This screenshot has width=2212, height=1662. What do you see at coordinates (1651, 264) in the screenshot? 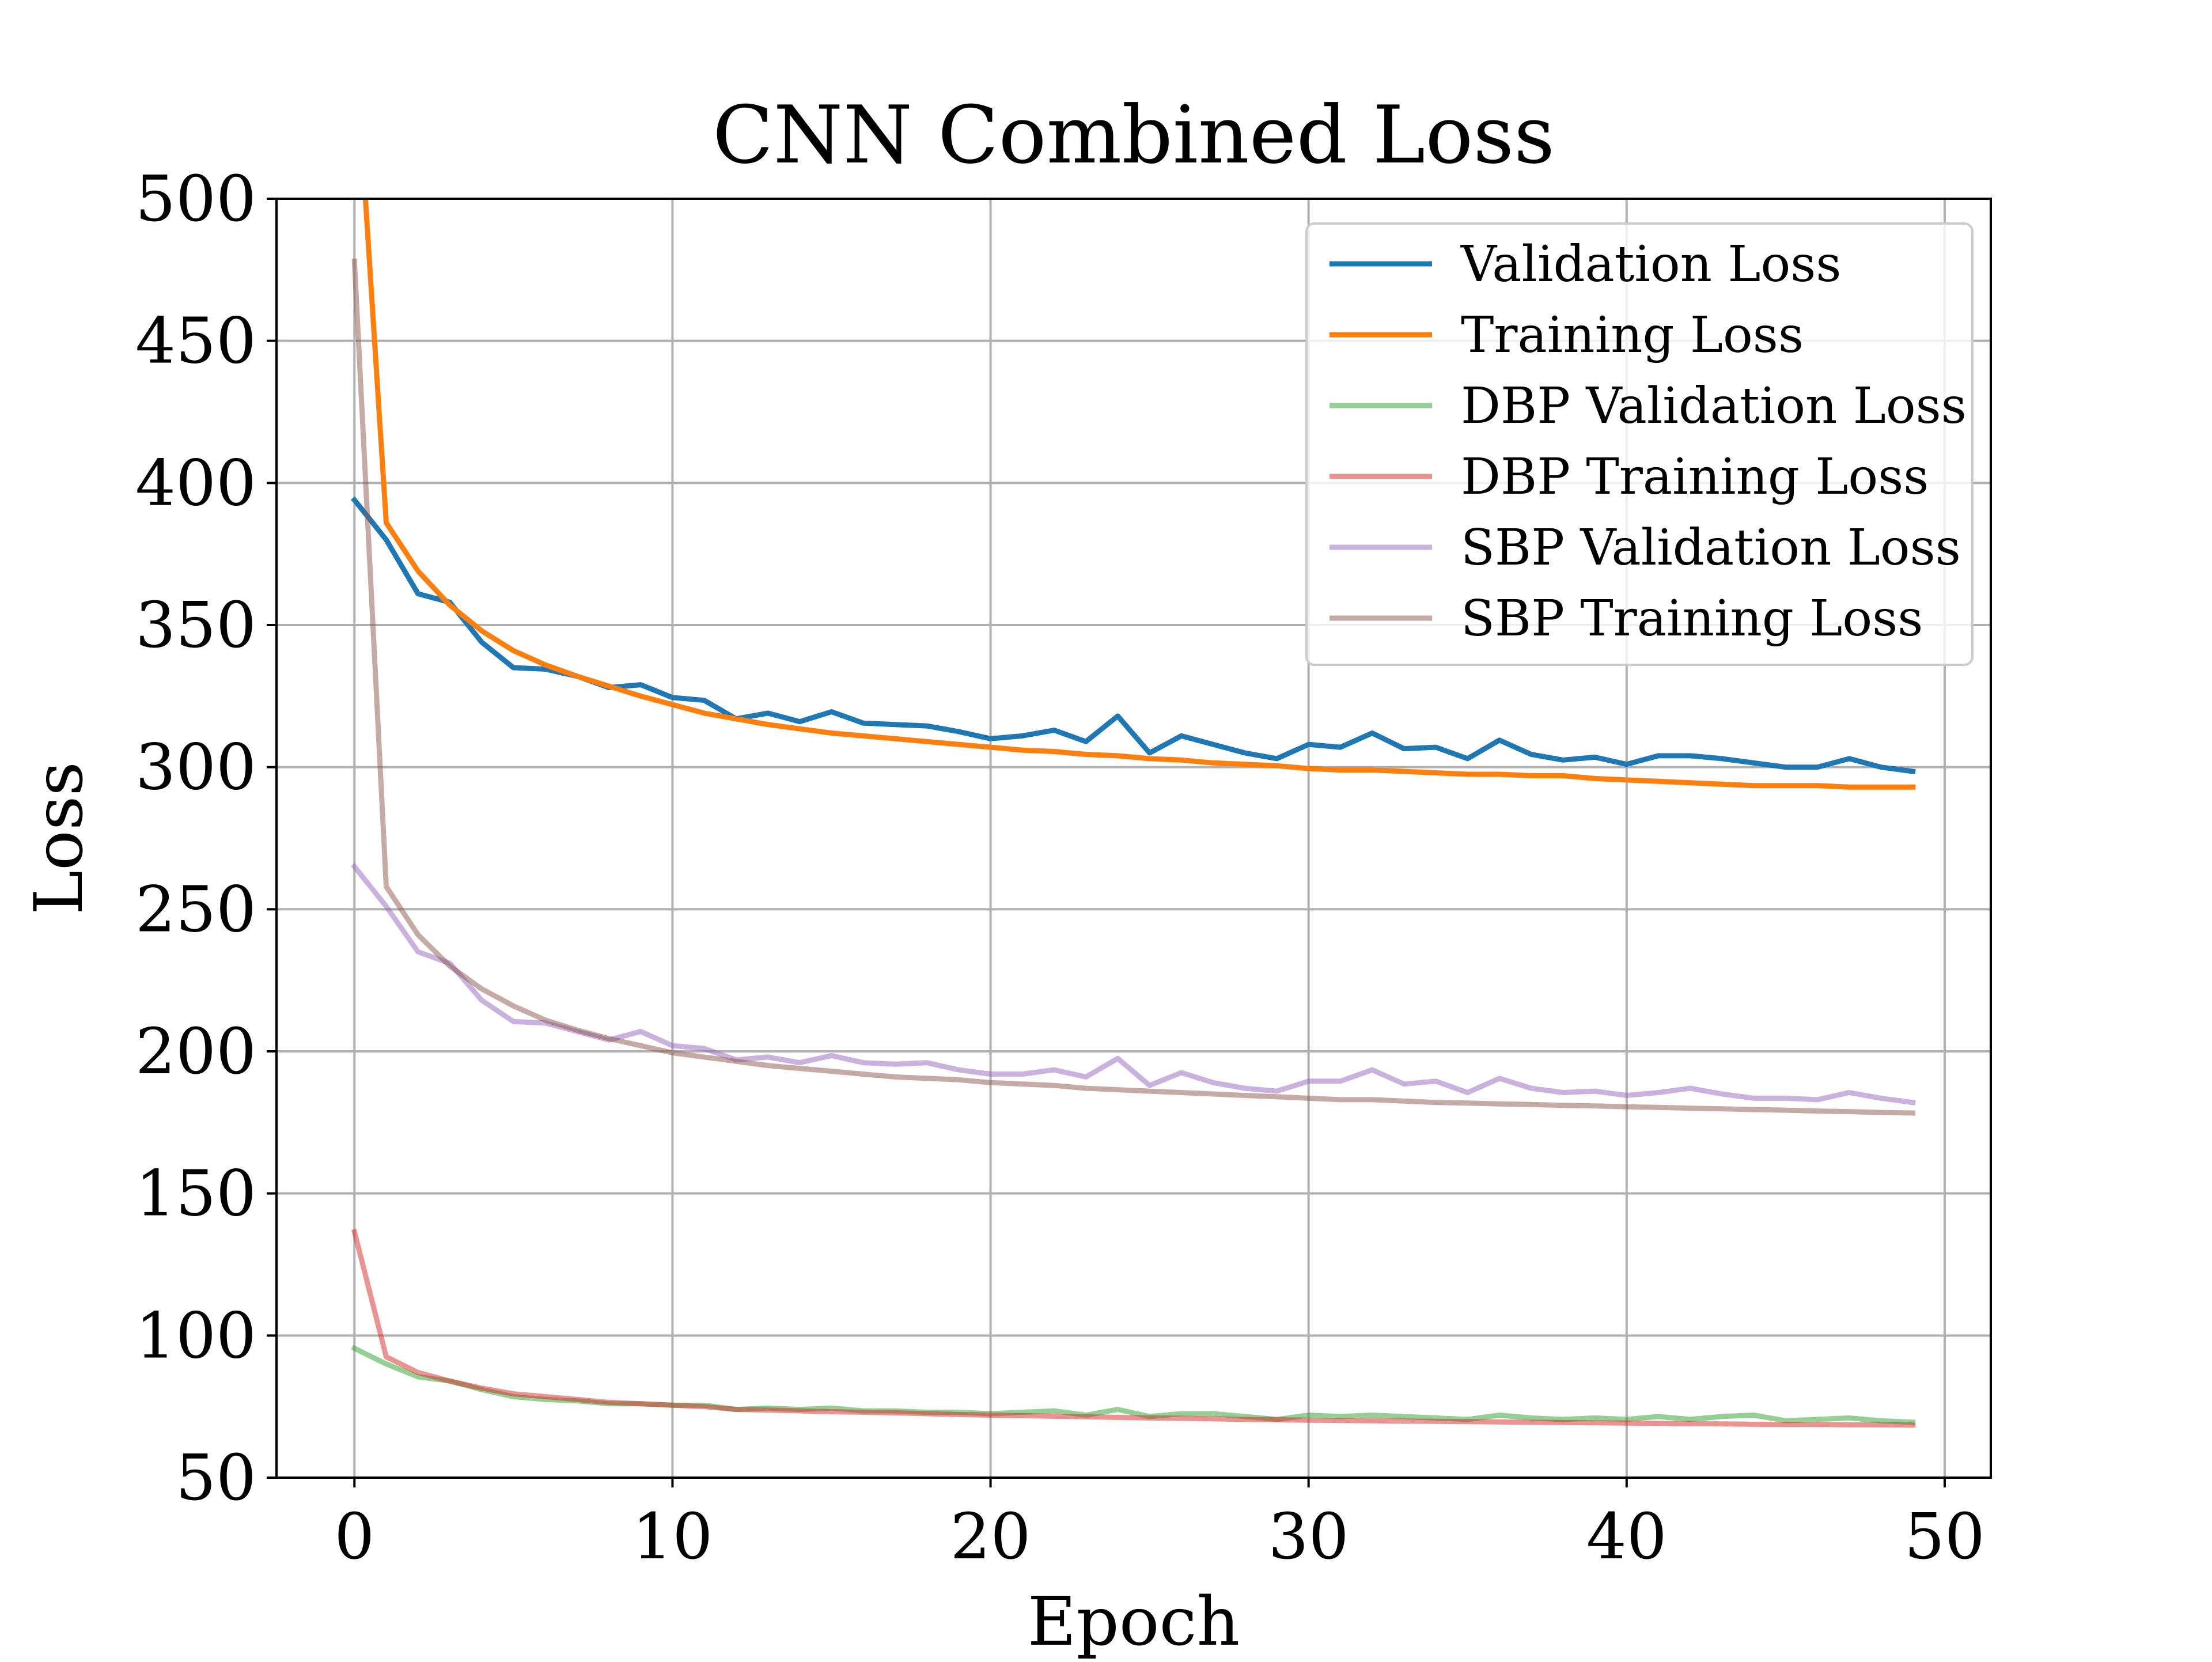
I see `legend-label-0: Validation Loss` at bounding box center [1651, 264].